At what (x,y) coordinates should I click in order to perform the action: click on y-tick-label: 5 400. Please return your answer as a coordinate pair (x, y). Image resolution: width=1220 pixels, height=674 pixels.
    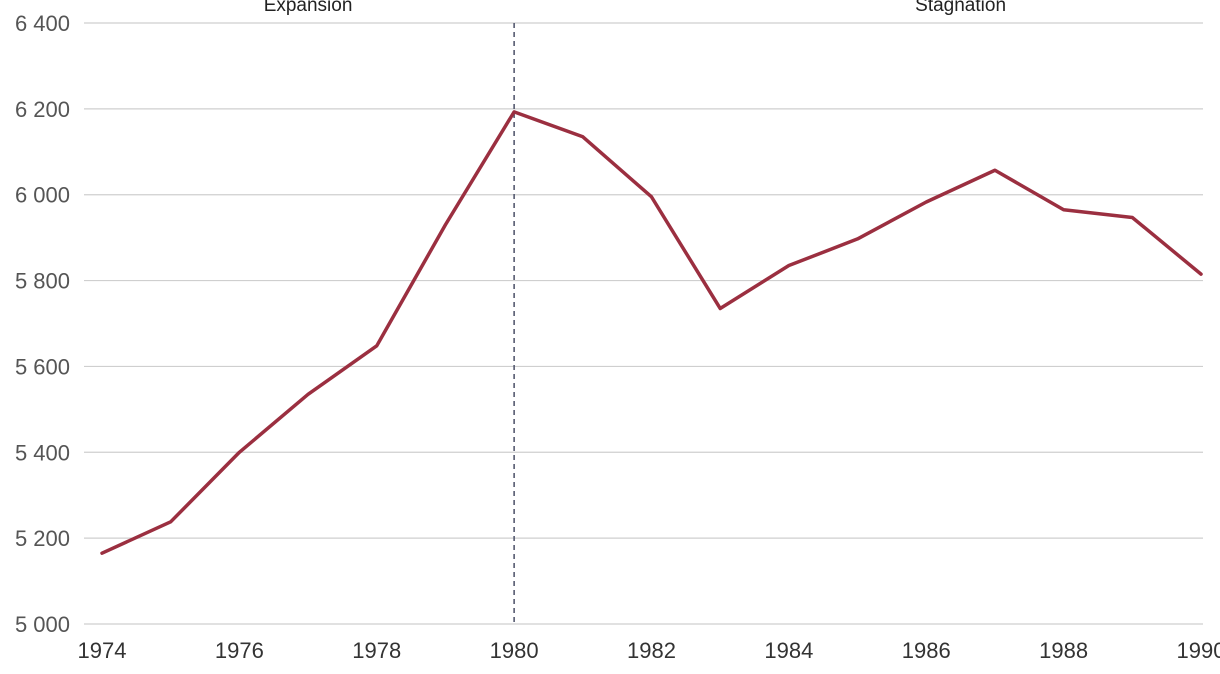
    Looking at the image, I should click on (42, 452).